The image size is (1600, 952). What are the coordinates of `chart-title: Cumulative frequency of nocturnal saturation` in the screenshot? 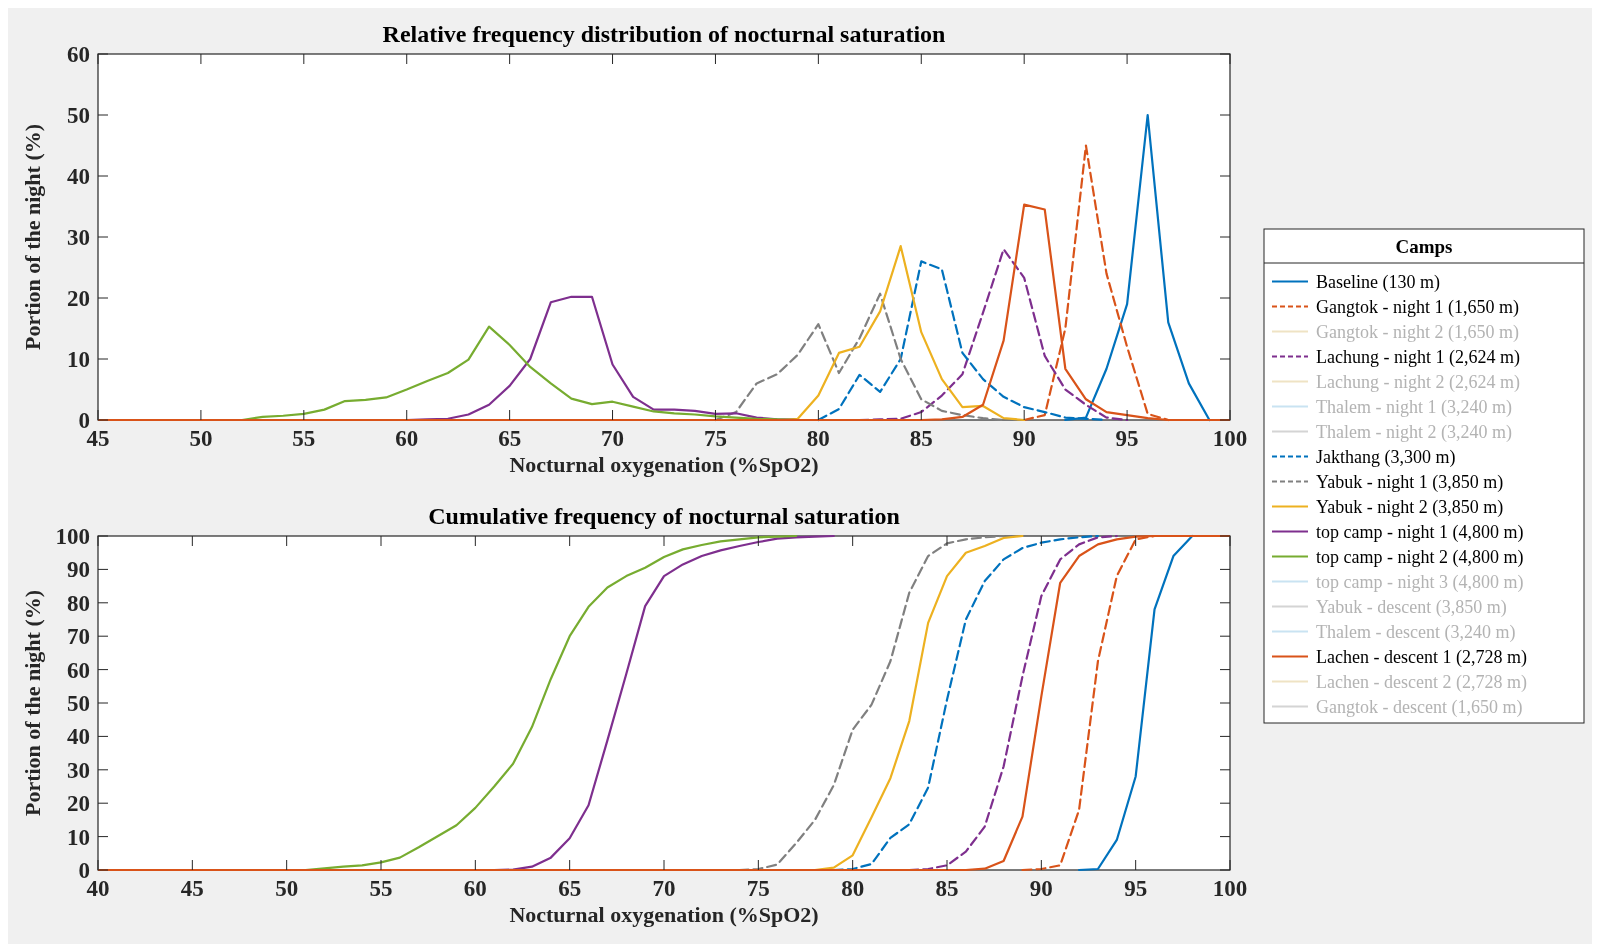 It's located at (664, 516).